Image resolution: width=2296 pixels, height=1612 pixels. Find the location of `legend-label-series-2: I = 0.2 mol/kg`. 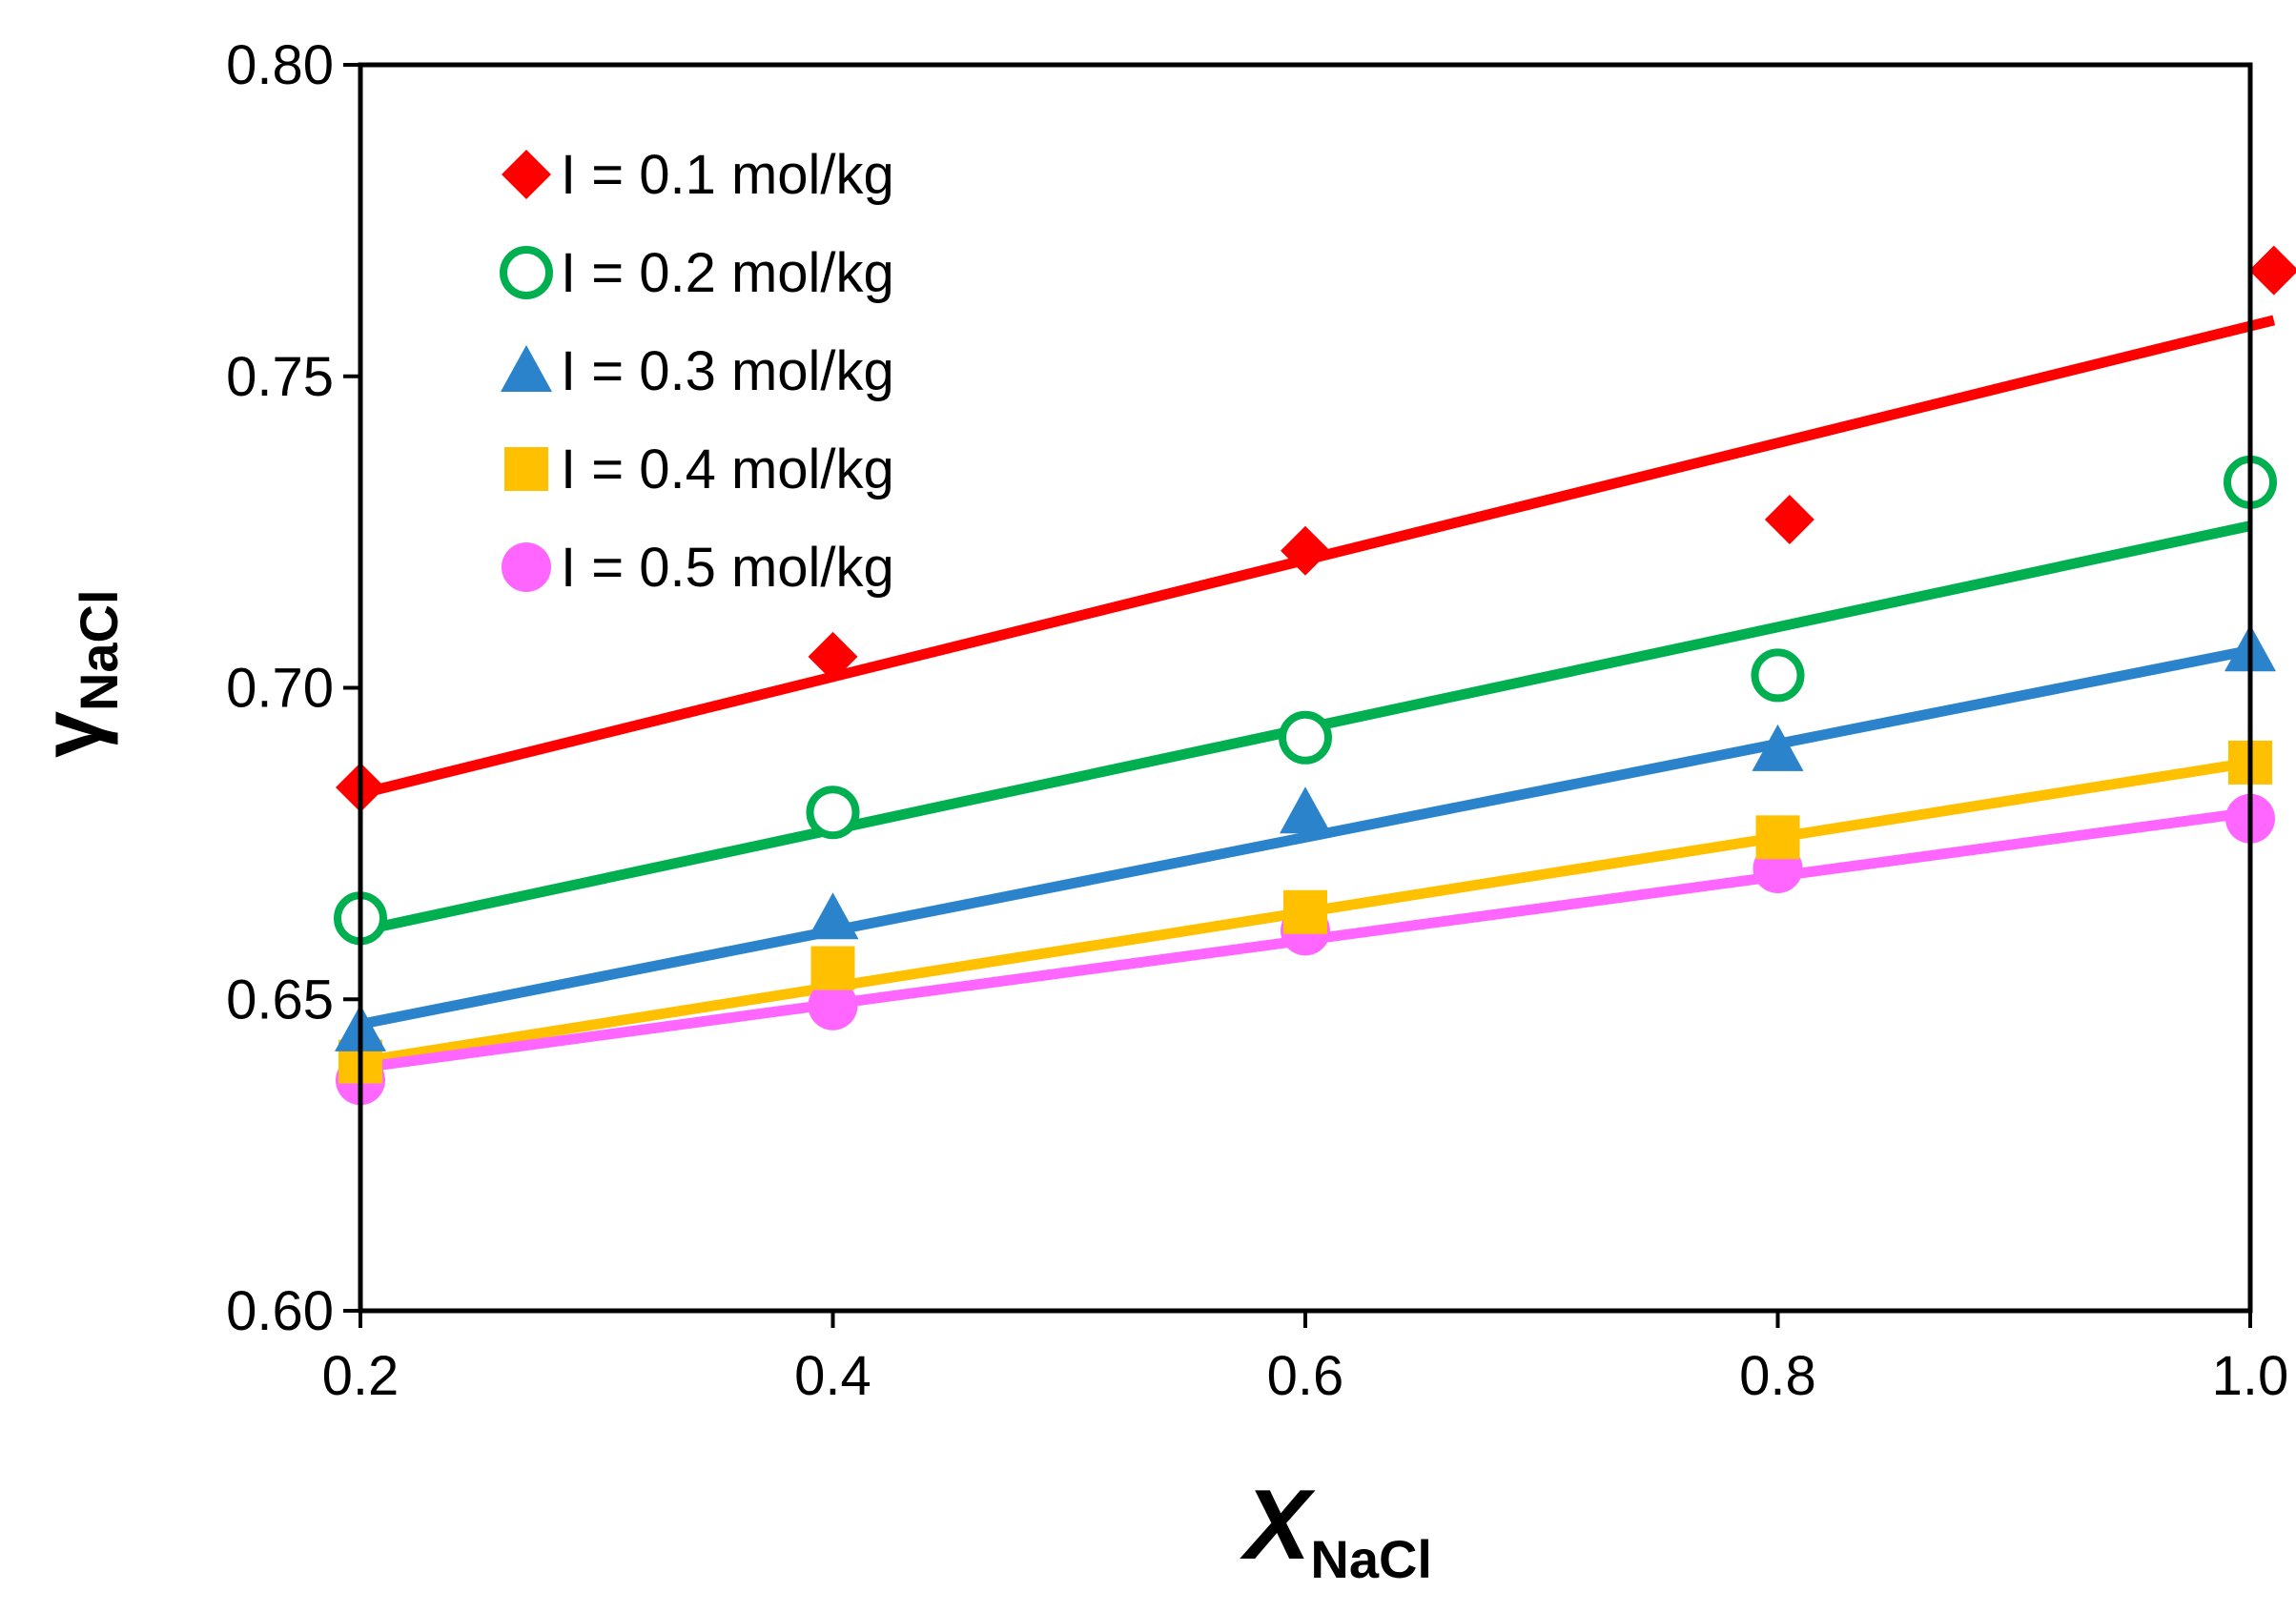

legend-label-series-2: I = 0.2 mol/kg is located at coordinates (727, 273).